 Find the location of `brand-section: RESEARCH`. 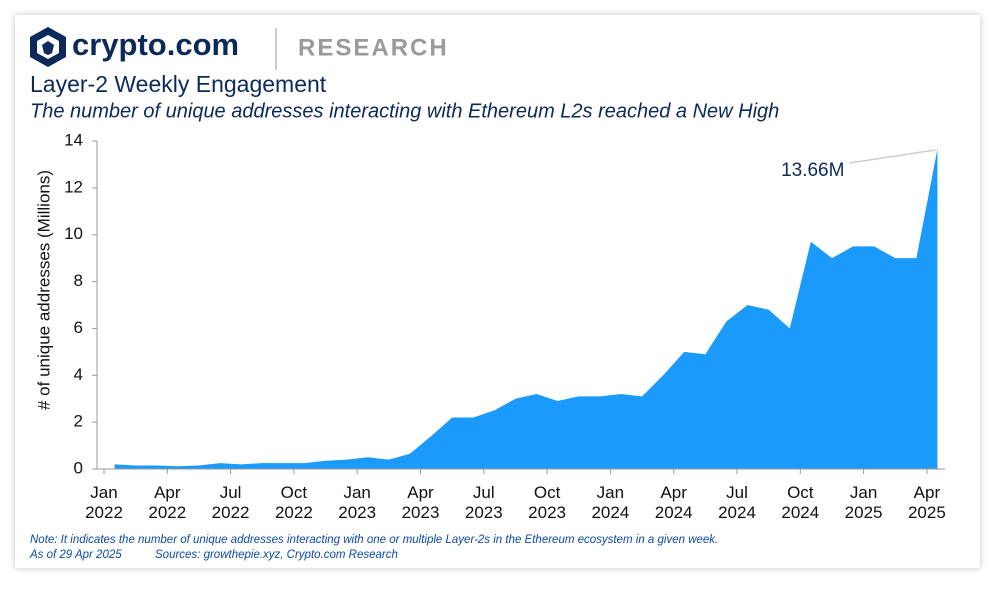

brand-section: RESEARCH is located at coordinates (373, 47).